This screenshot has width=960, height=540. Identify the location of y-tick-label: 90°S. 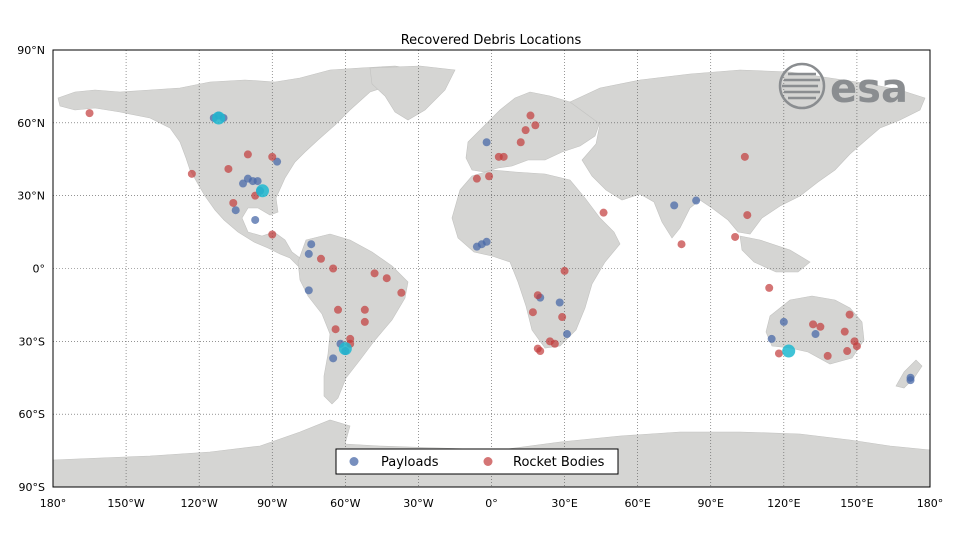
(32, 487).